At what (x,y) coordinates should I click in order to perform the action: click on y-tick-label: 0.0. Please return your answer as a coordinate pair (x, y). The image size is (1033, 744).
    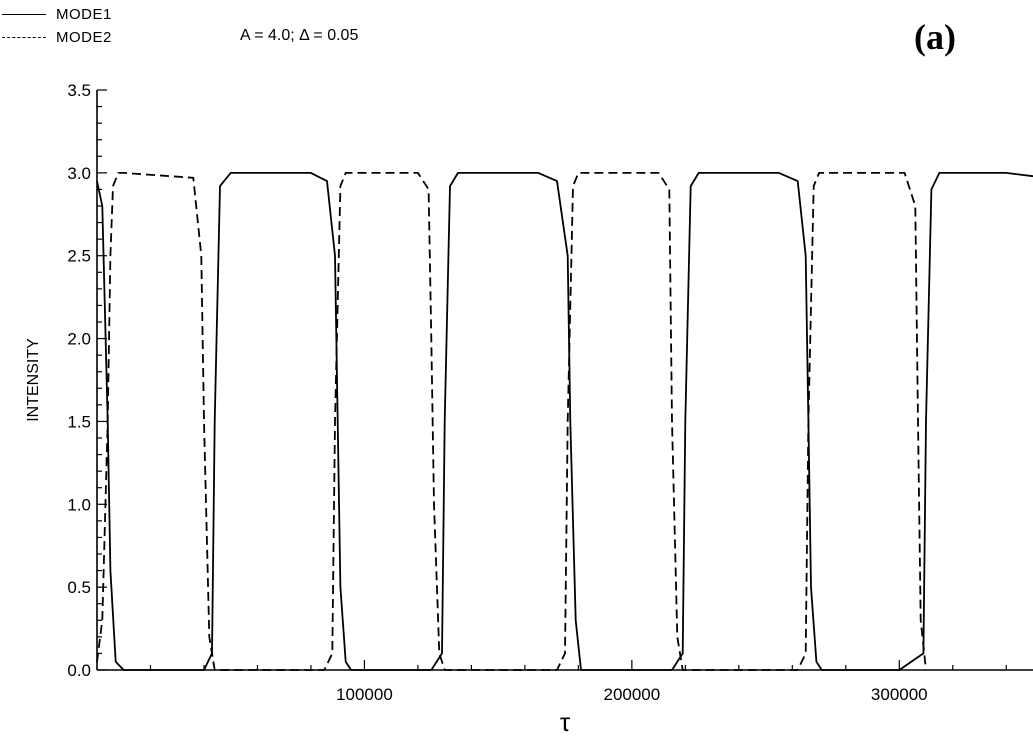
    Looking at the image, I should click on (79, 670).